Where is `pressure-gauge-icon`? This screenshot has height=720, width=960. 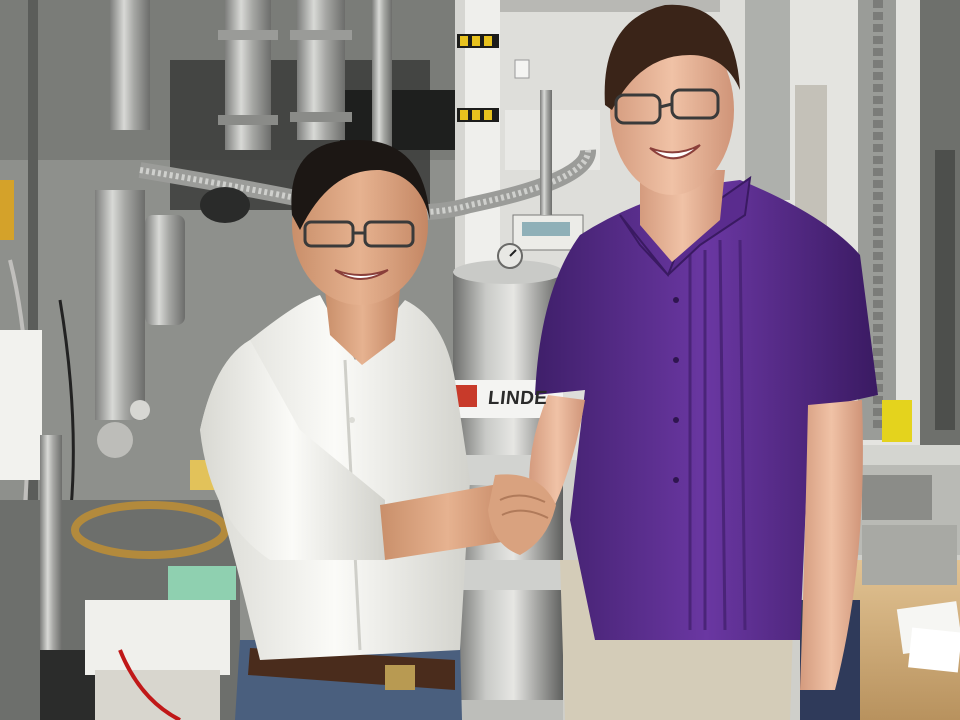
pressure-gauge-icon is located at coordinates (510, 256).